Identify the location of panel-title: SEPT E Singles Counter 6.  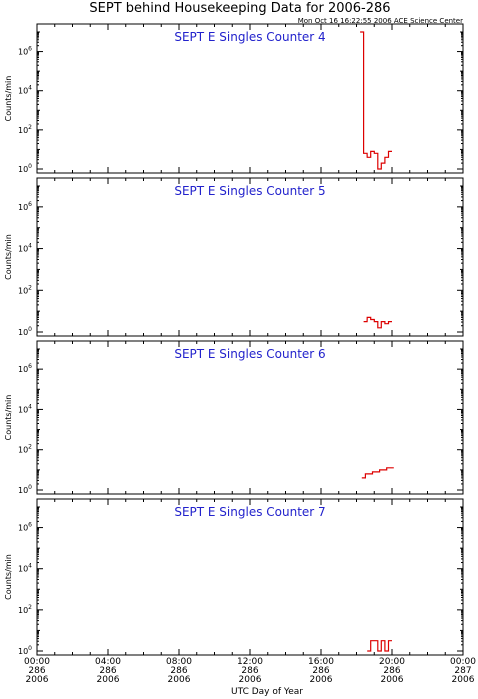
(249, 354).